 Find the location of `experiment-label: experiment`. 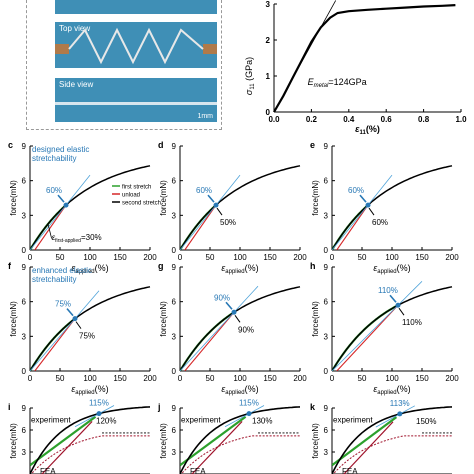

experiment-label: experiment is located at coordinates (201, 420).